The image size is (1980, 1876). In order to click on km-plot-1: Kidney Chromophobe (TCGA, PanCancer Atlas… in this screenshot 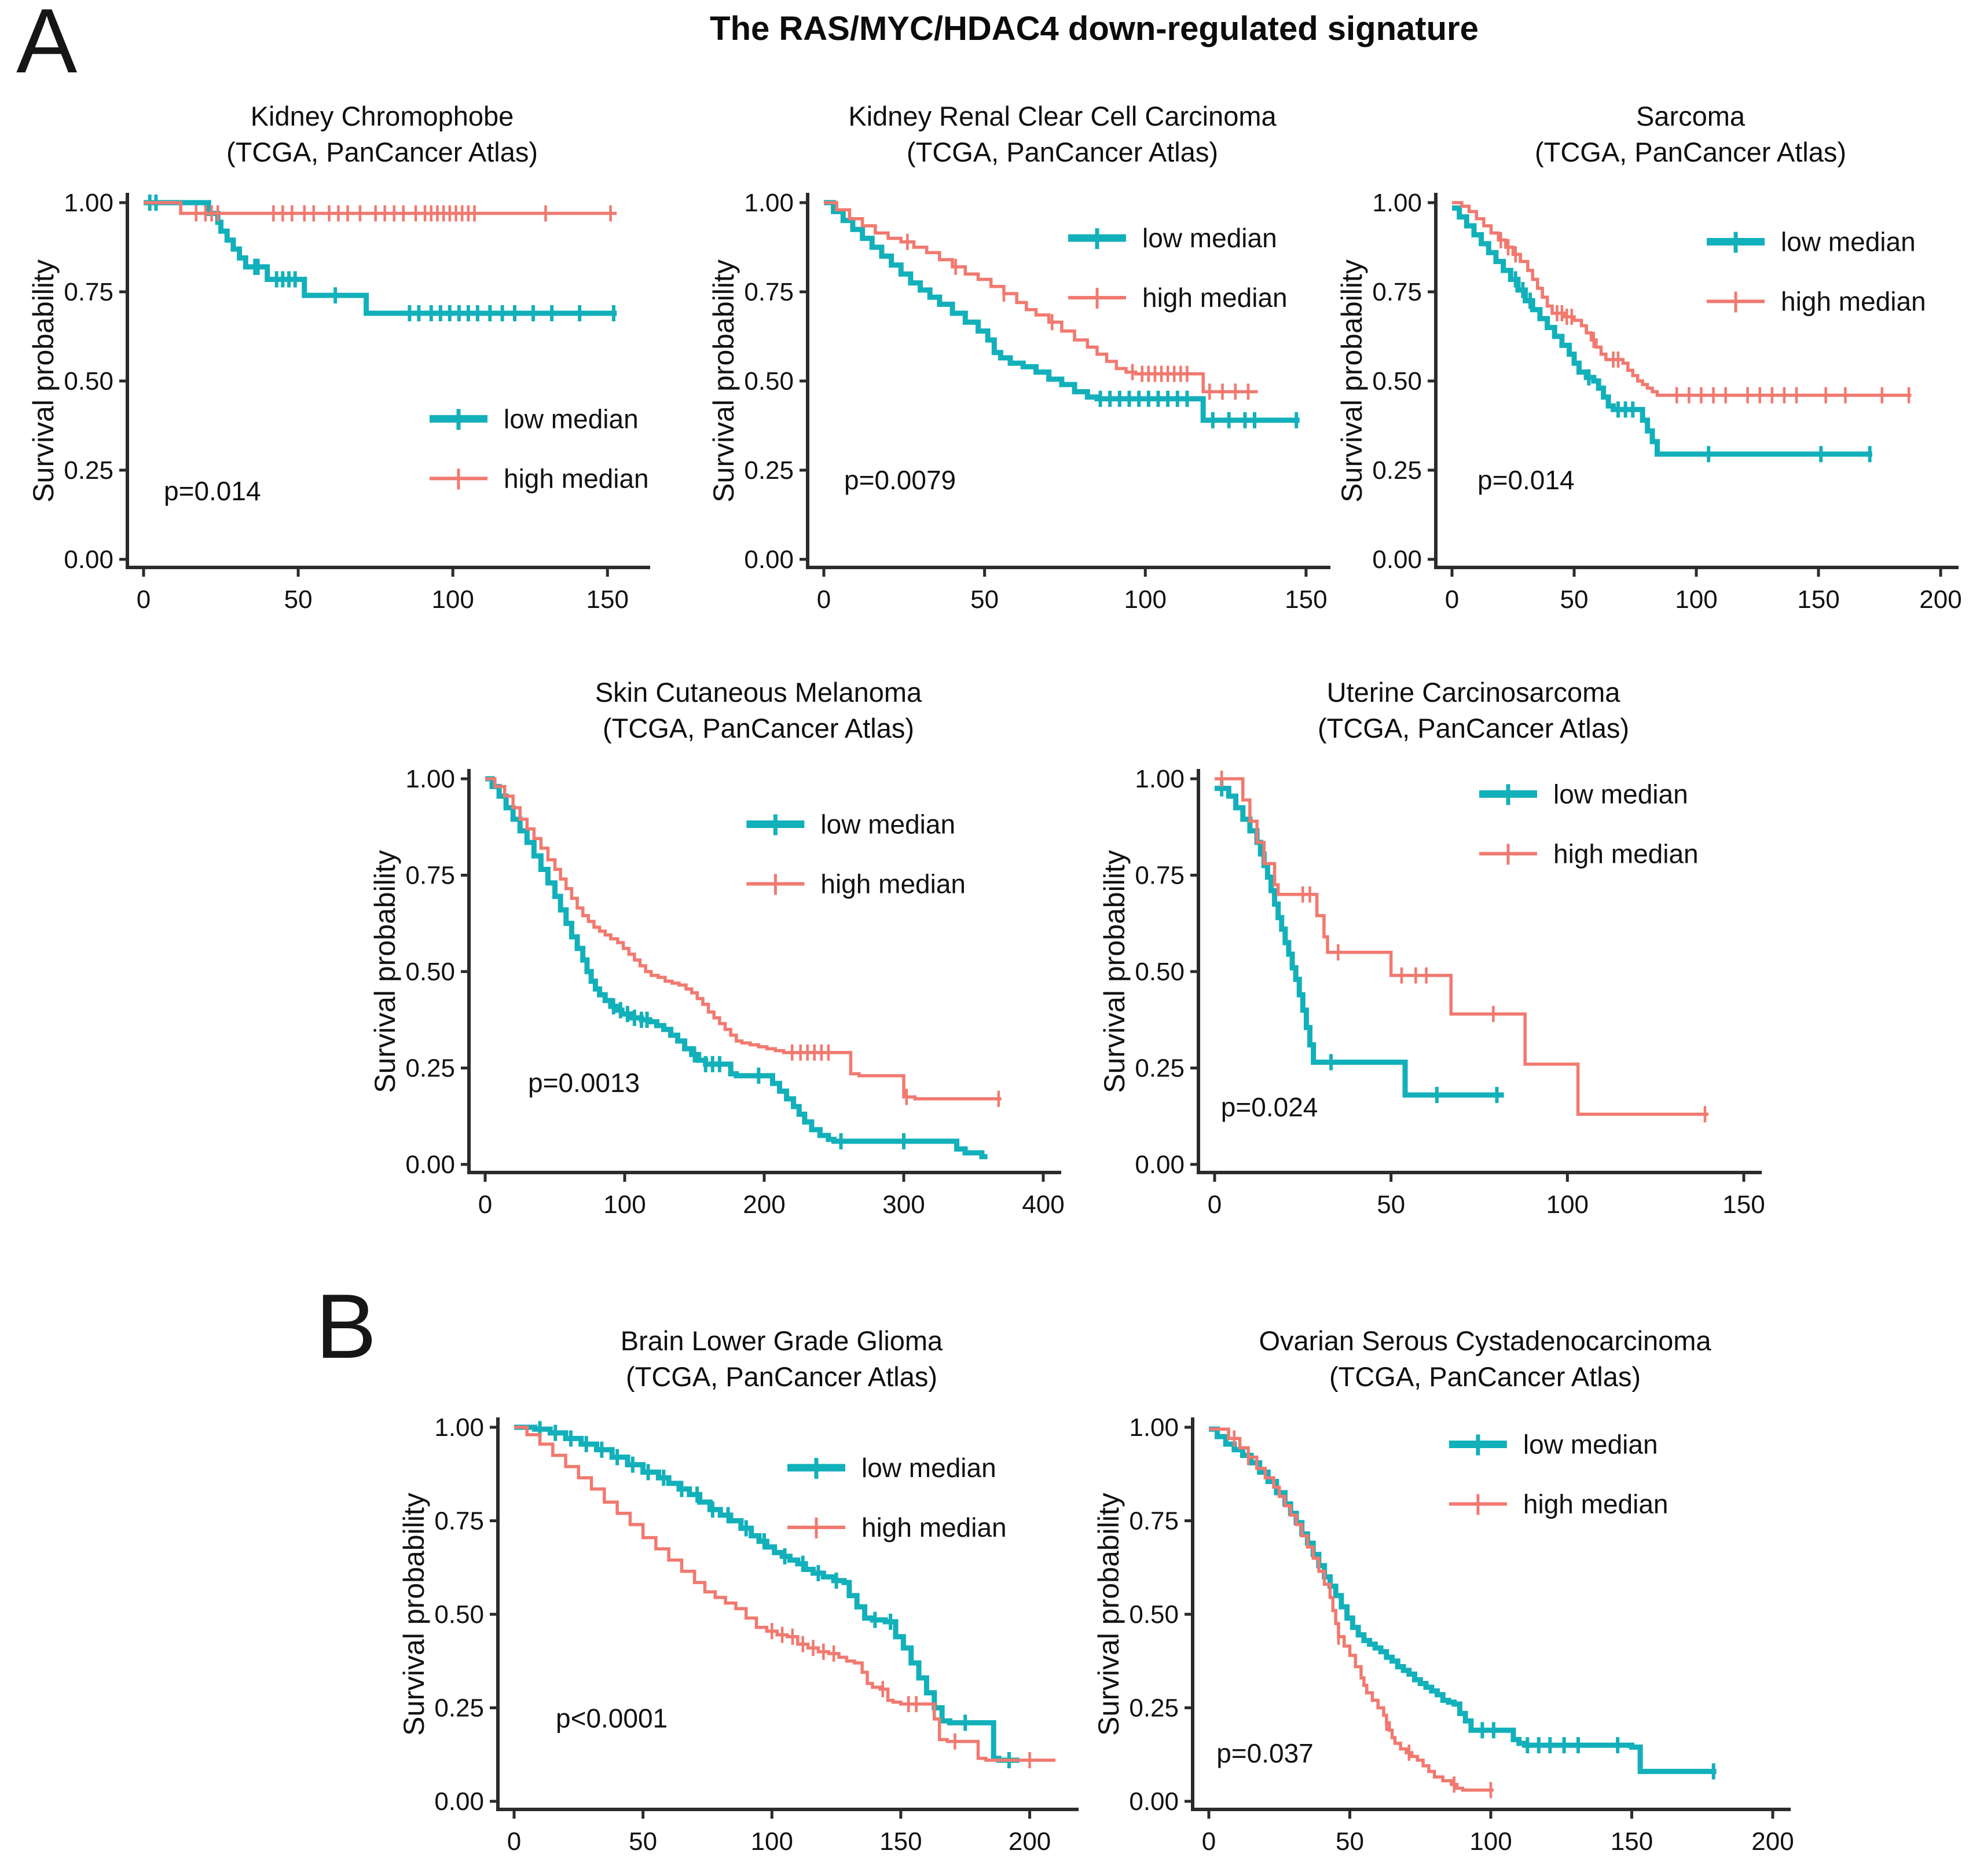, I will do `click(344, 367)`.